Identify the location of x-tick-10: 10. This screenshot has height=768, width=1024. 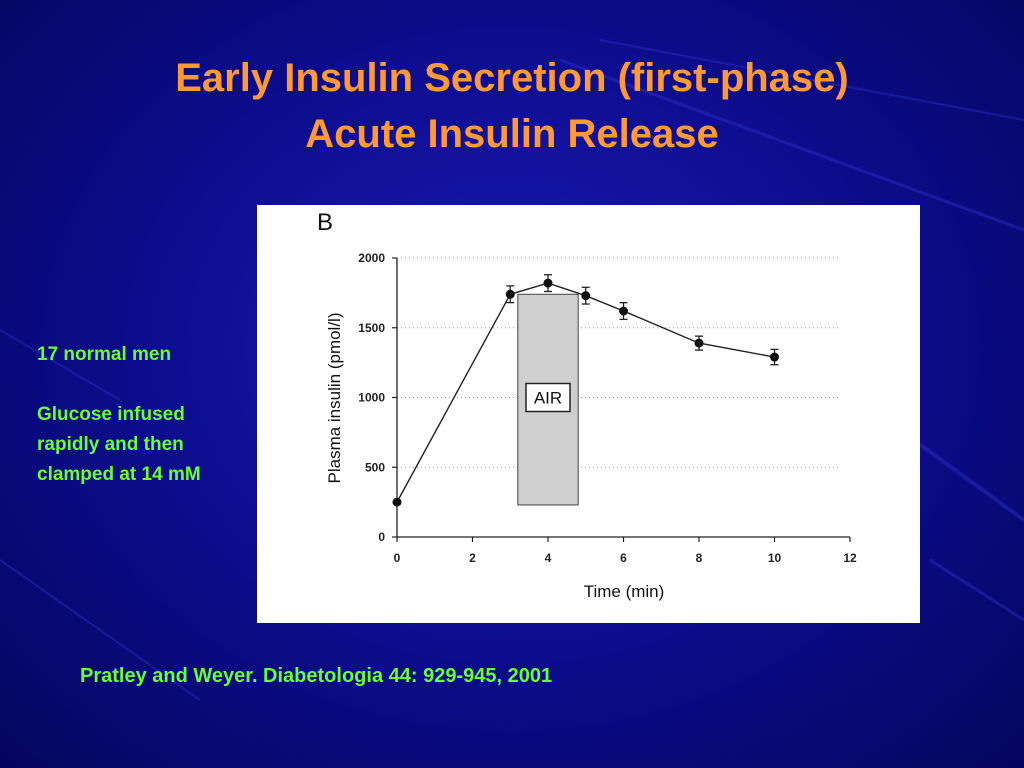
(775, 558).